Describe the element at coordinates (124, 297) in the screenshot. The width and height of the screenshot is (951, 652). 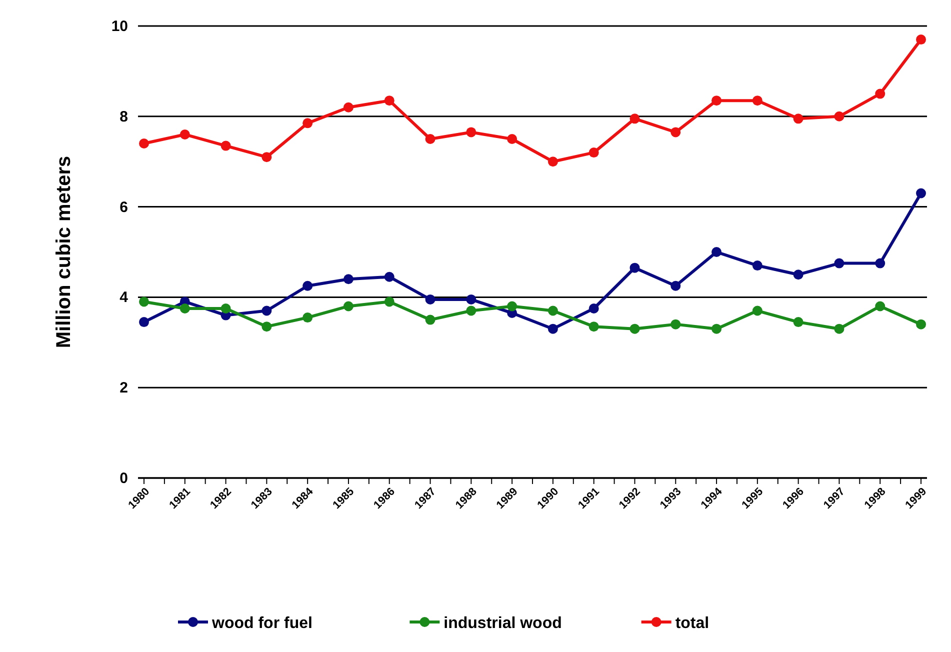
I see `y-tick-label: 4` at that location.